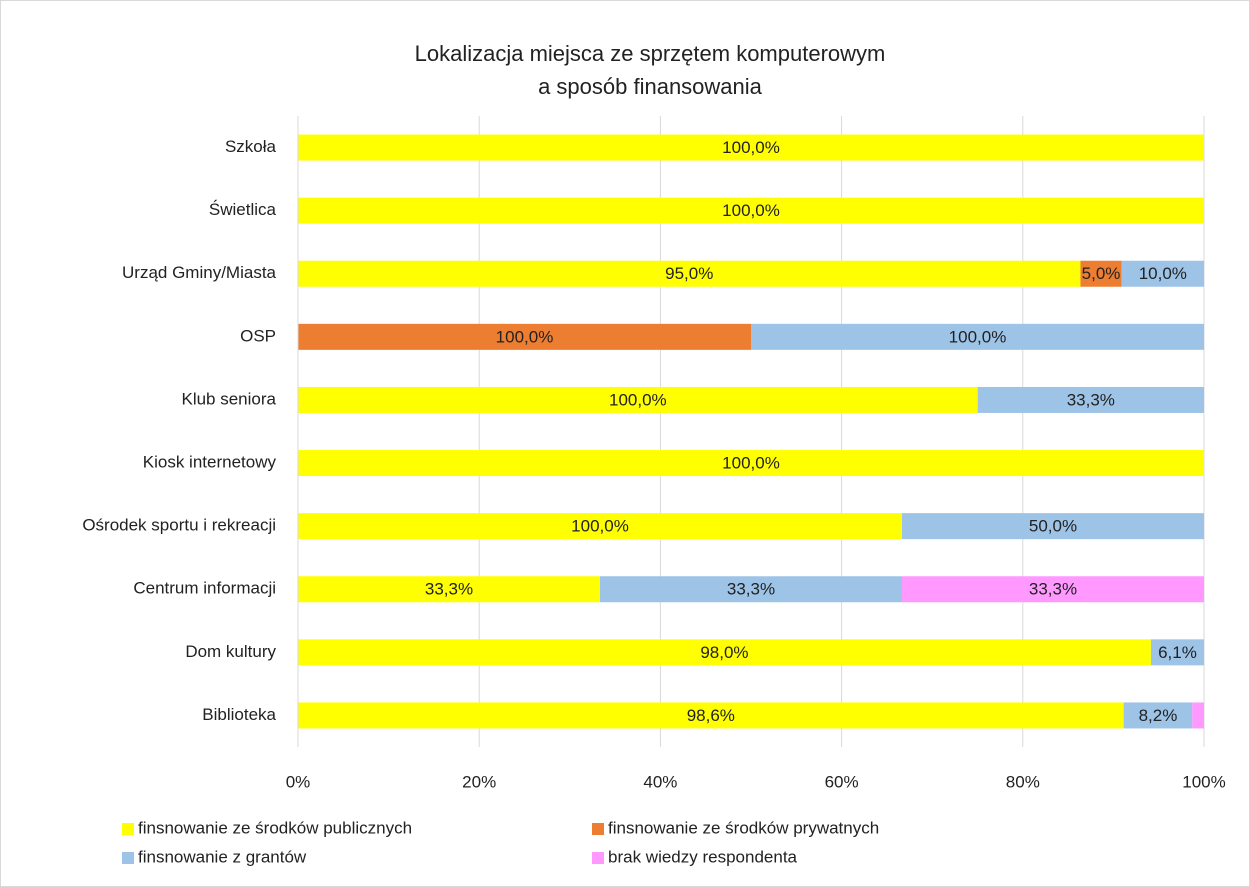  What do you see at coordinates (479, 781) in the screenshot?
I see `x-tick-label: 20%` at bounding box center [479, 781].